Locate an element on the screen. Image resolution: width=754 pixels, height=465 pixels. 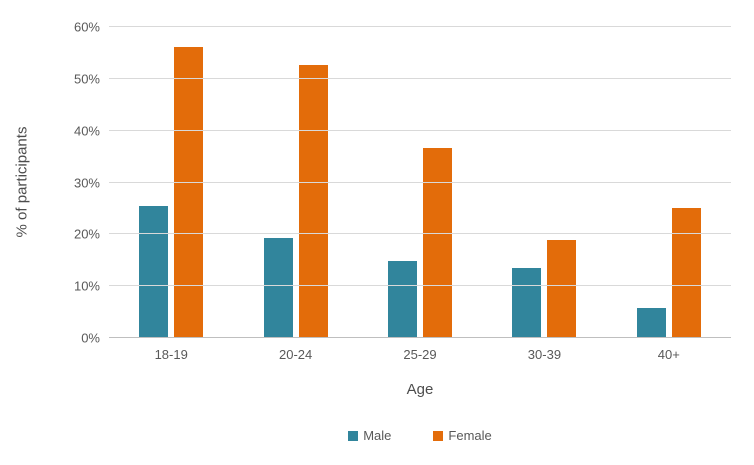
x-tick-label: 40+ is located at coordinates (668, 354).